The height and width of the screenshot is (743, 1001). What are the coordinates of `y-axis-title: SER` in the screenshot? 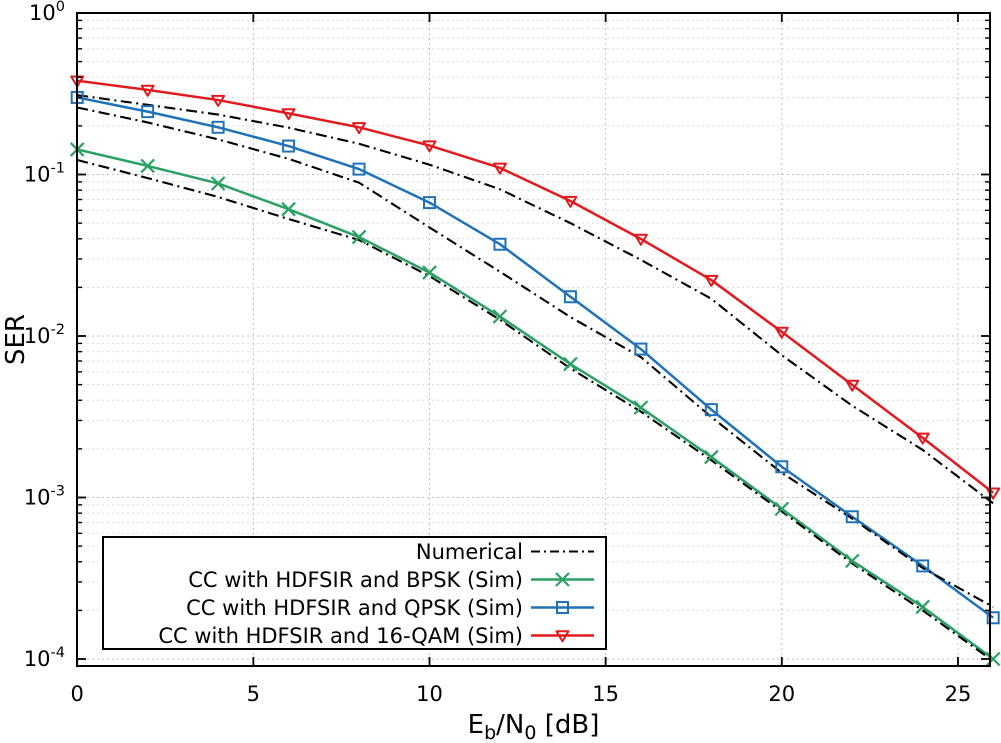 It's located at (16, 339).